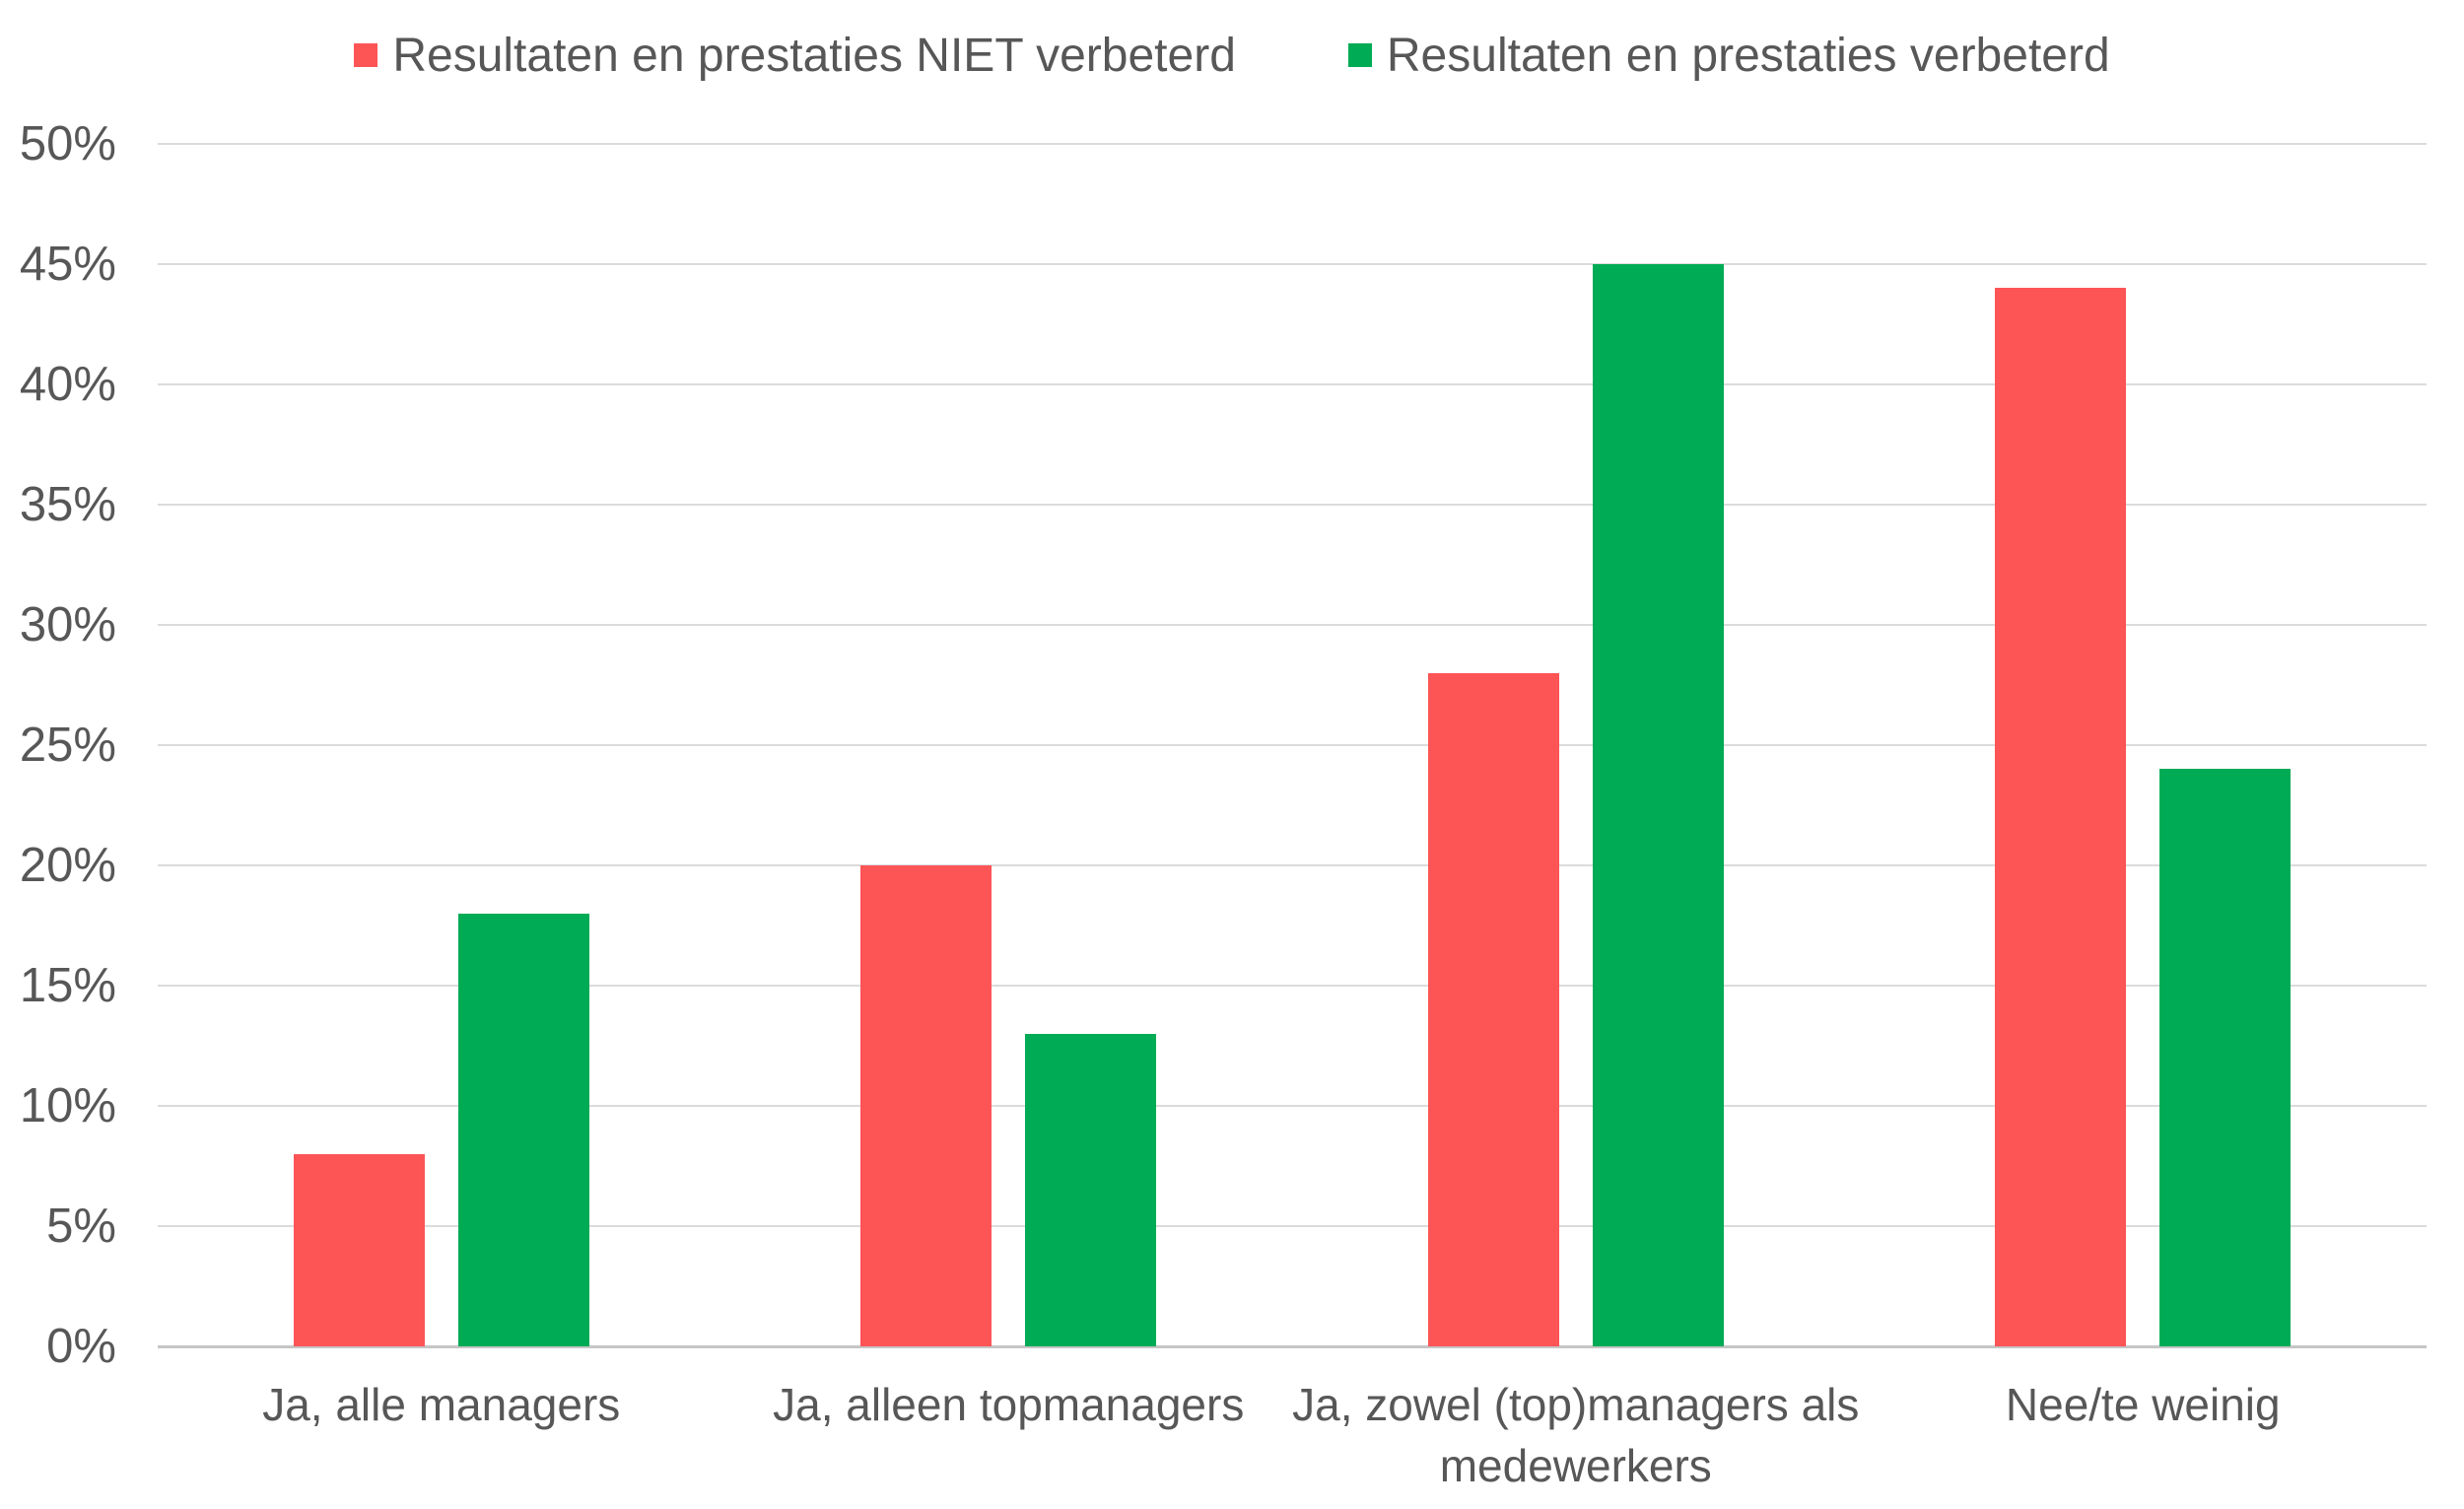  Describe the element at coordinates (1748, 56) in the screenshot. I see `legend-label-verbeterd: Resultaten en prestaties verbeterd` at that location.